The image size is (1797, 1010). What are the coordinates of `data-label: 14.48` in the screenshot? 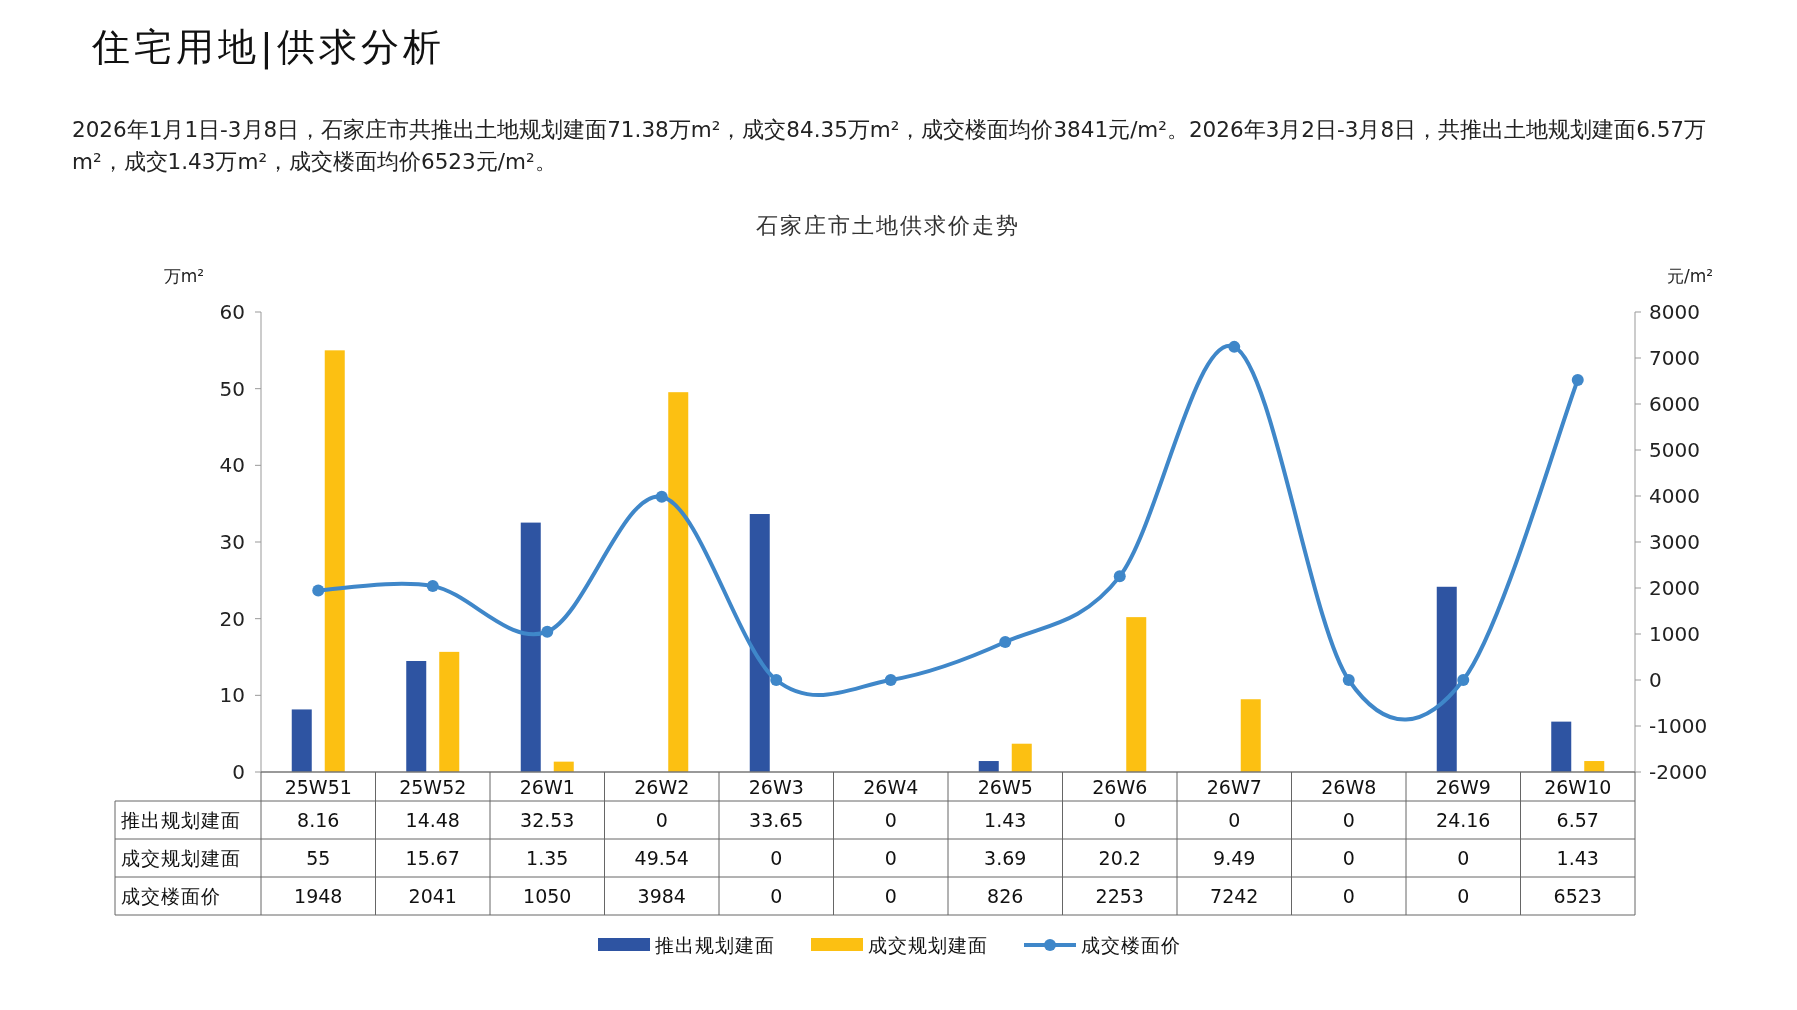 It's located at (432, 820).